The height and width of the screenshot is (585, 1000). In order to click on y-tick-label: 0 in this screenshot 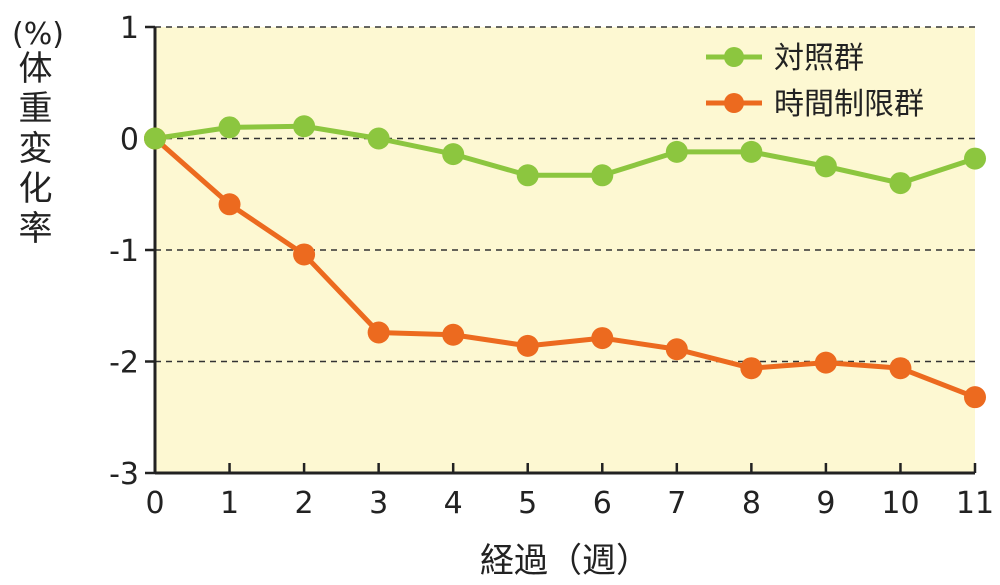, I will do `click(129, 140)`.